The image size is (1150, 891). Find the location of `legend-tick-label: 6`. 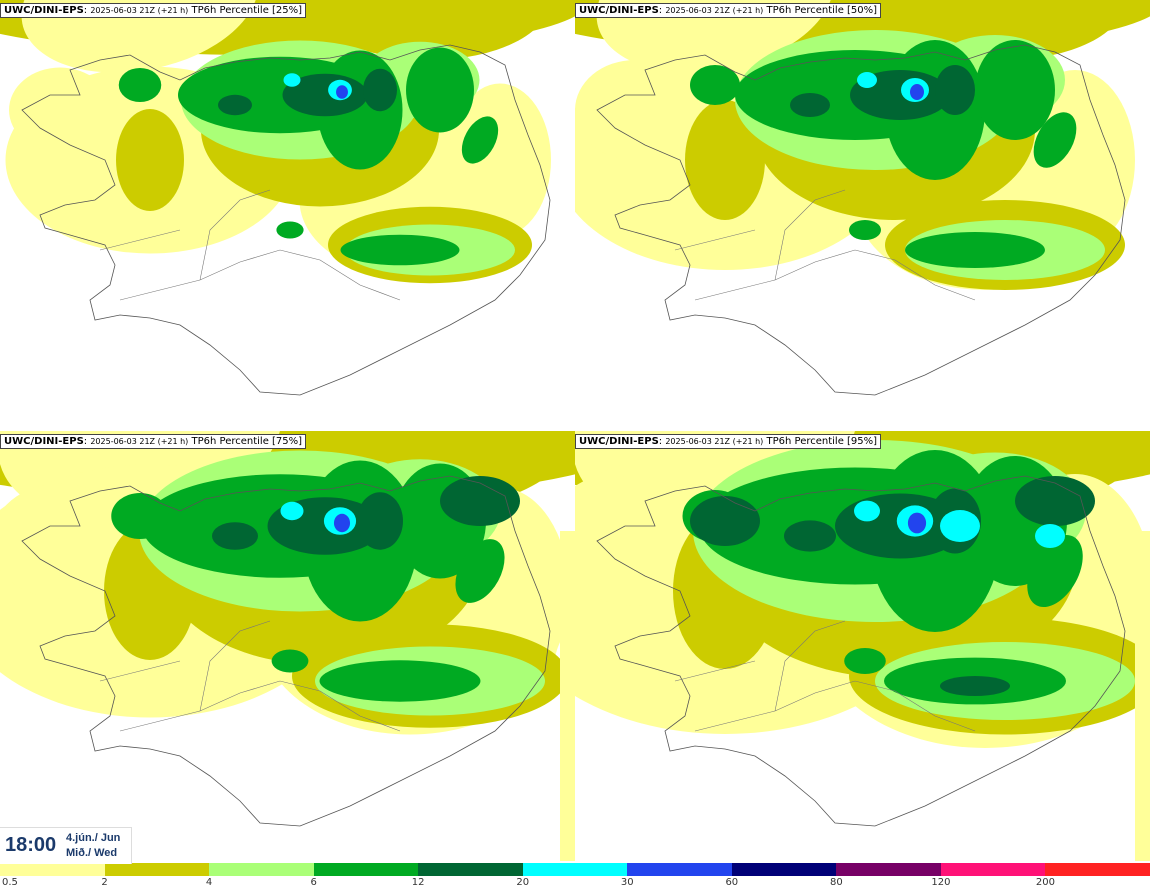

legend-tick-label: 6 is located at coordinates (313, 882).